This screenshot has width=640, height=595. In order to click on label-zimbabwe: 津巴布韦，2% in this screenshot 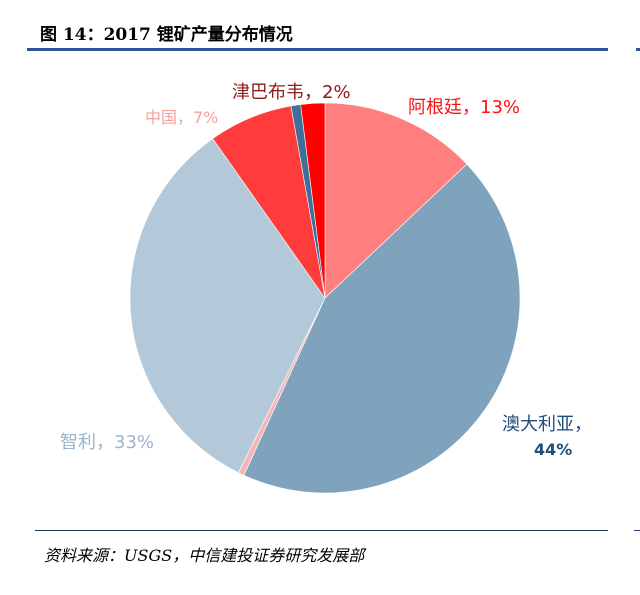, I will do `click(291, 92)`.